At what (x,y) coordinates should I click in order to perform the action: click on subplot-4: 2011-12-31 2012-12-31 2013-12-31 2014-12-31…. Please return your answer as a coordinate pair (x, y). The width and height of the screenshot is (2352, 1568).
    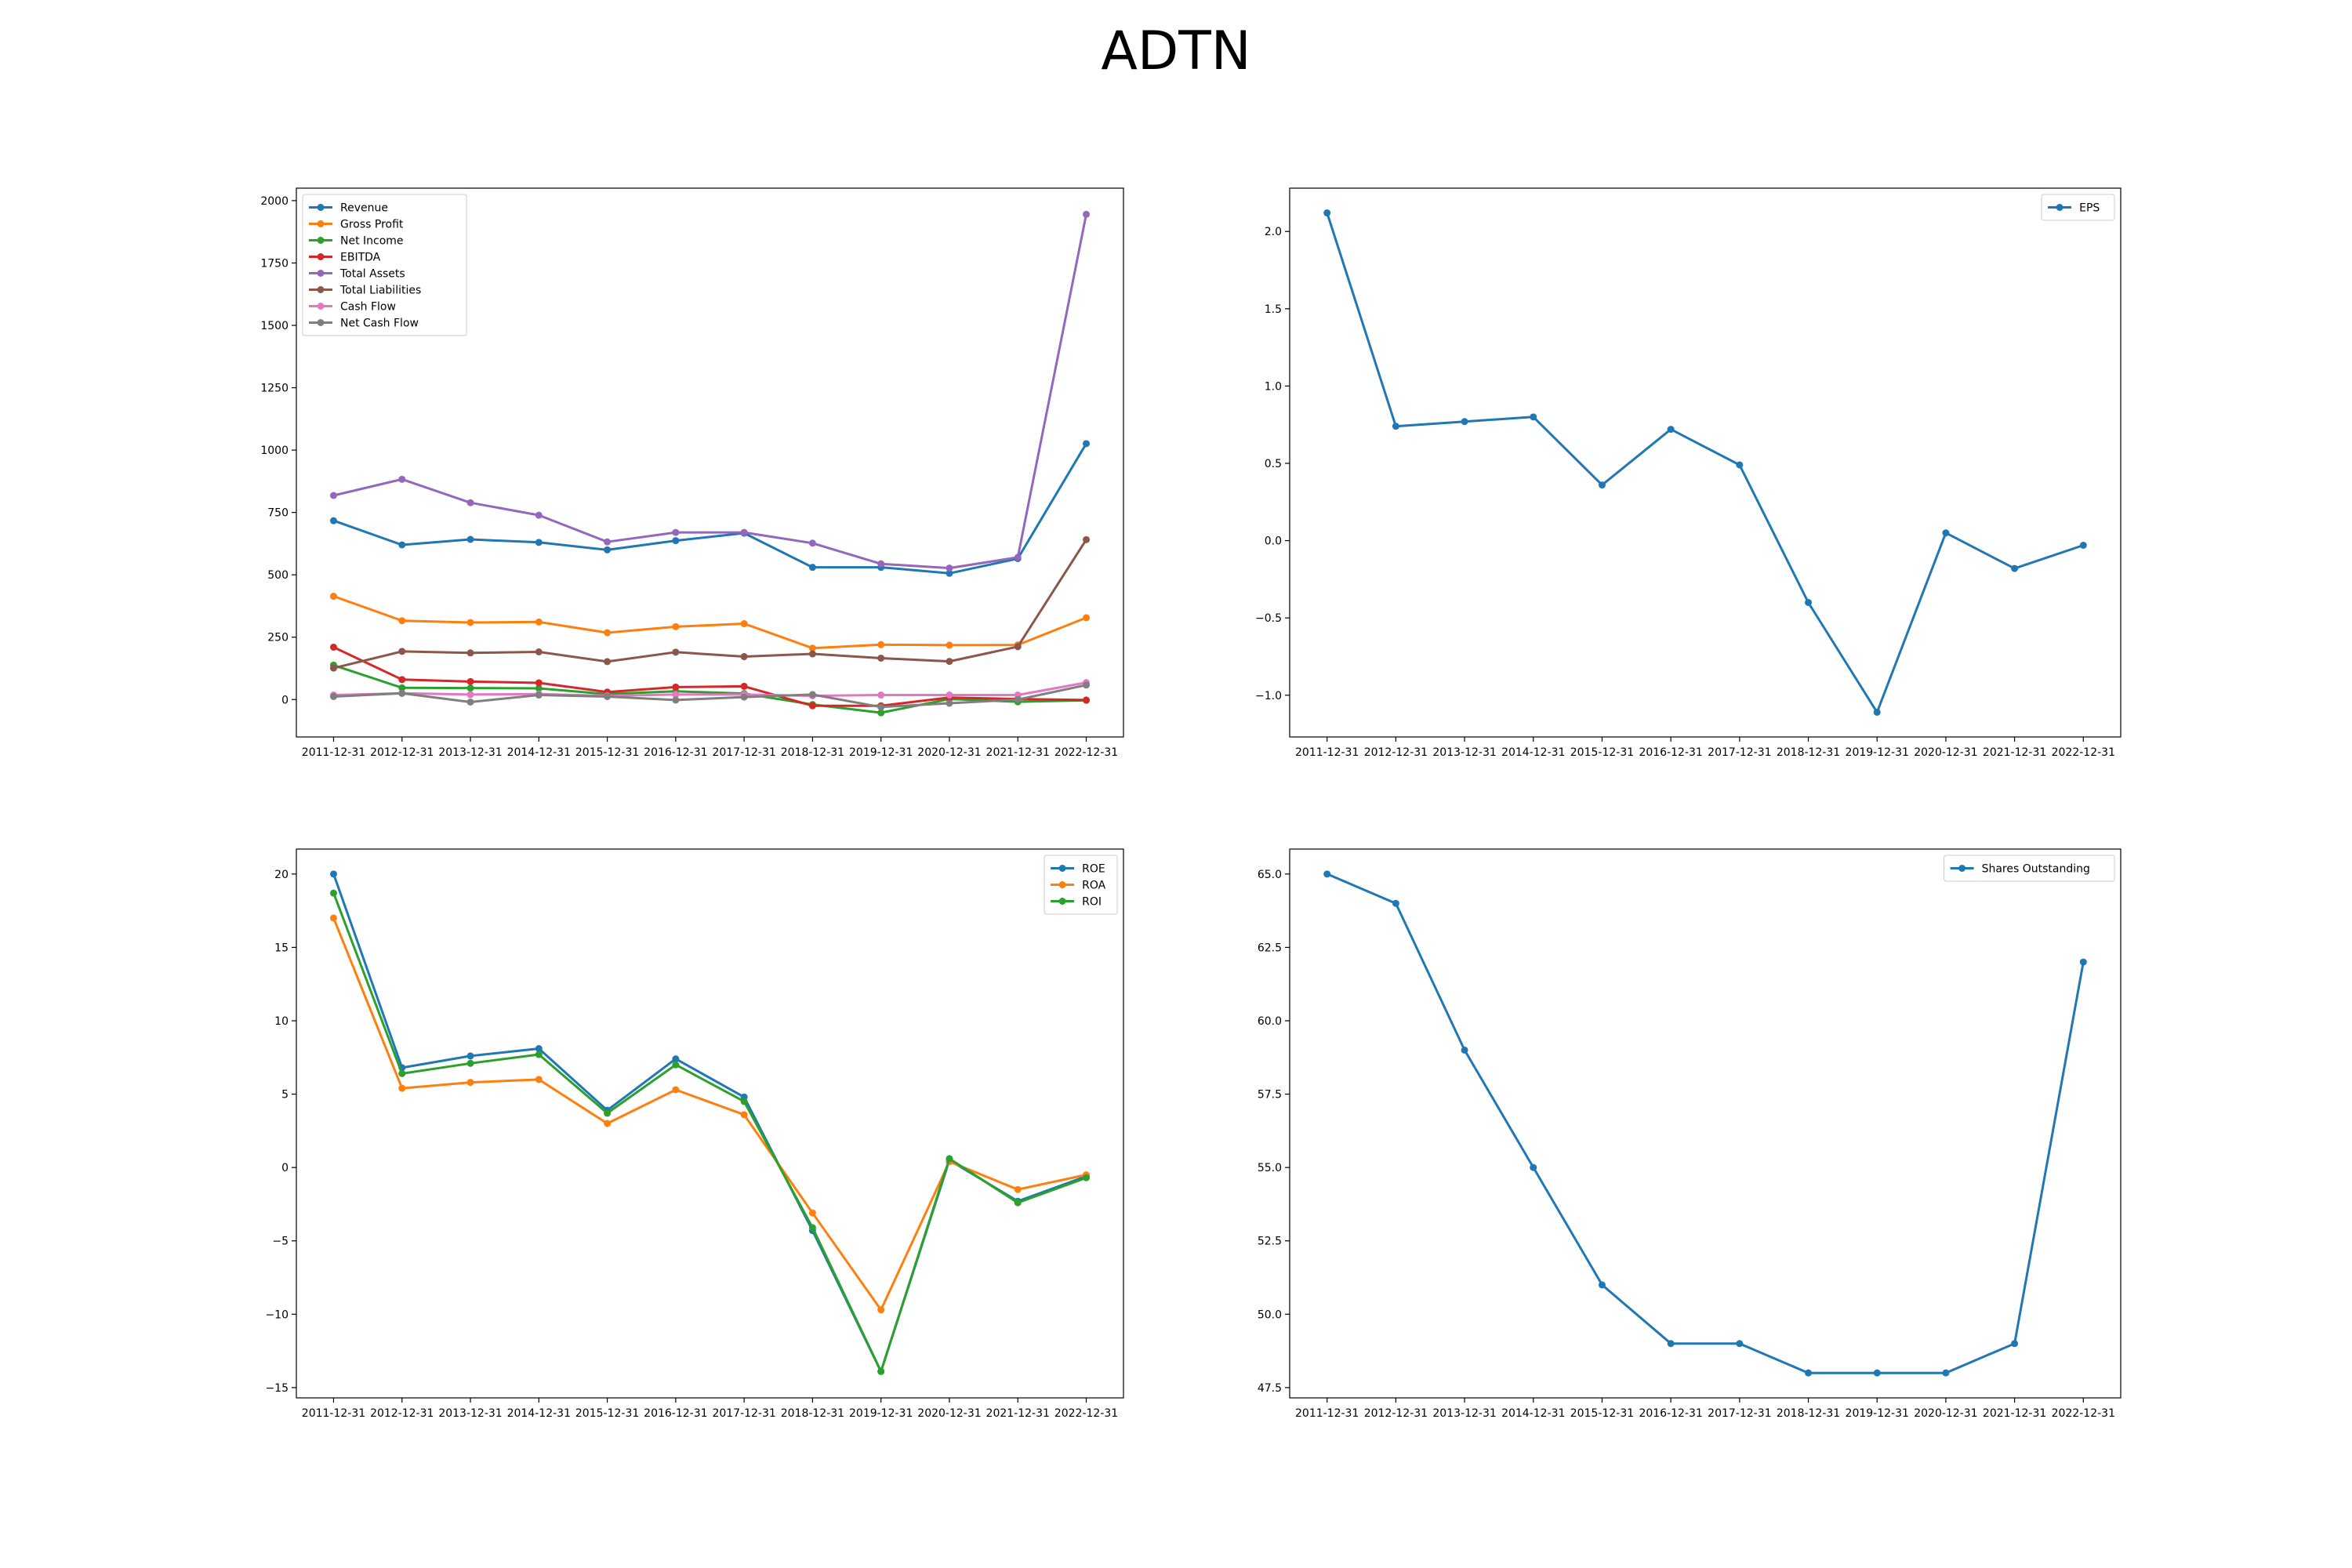
    Looking at the image, I should click on (1690, 1134).